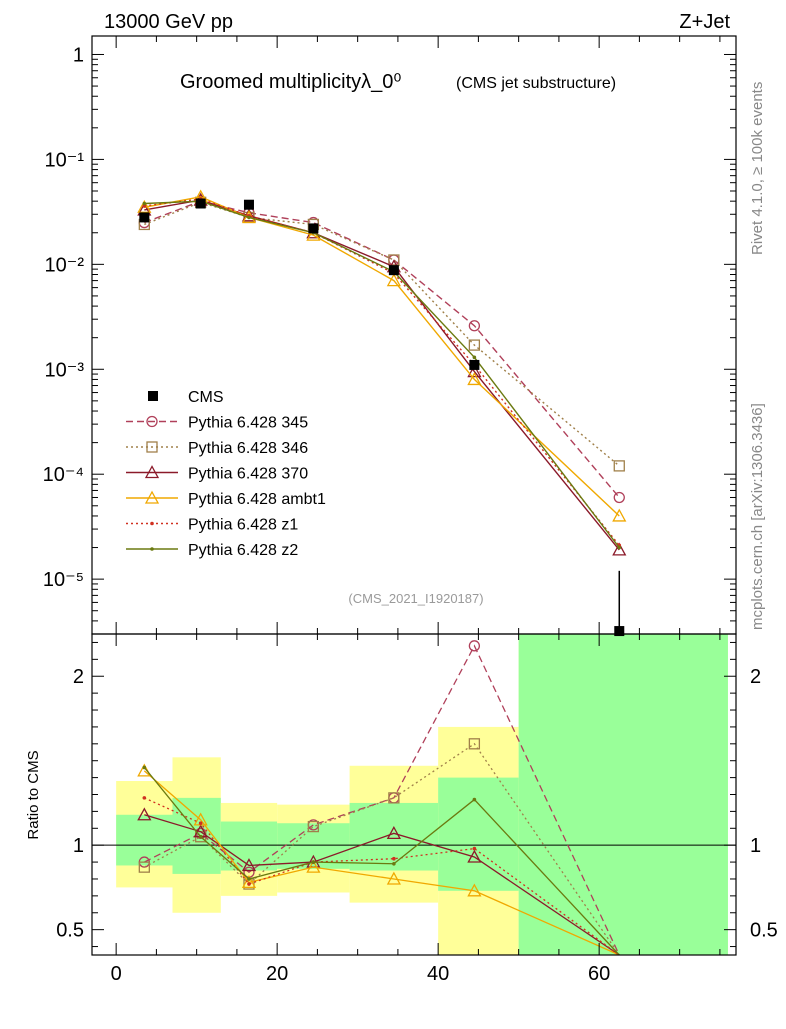 This screenshot has width=786, height=1029. I want to click on ratio-series-z2, so click(381, 860).